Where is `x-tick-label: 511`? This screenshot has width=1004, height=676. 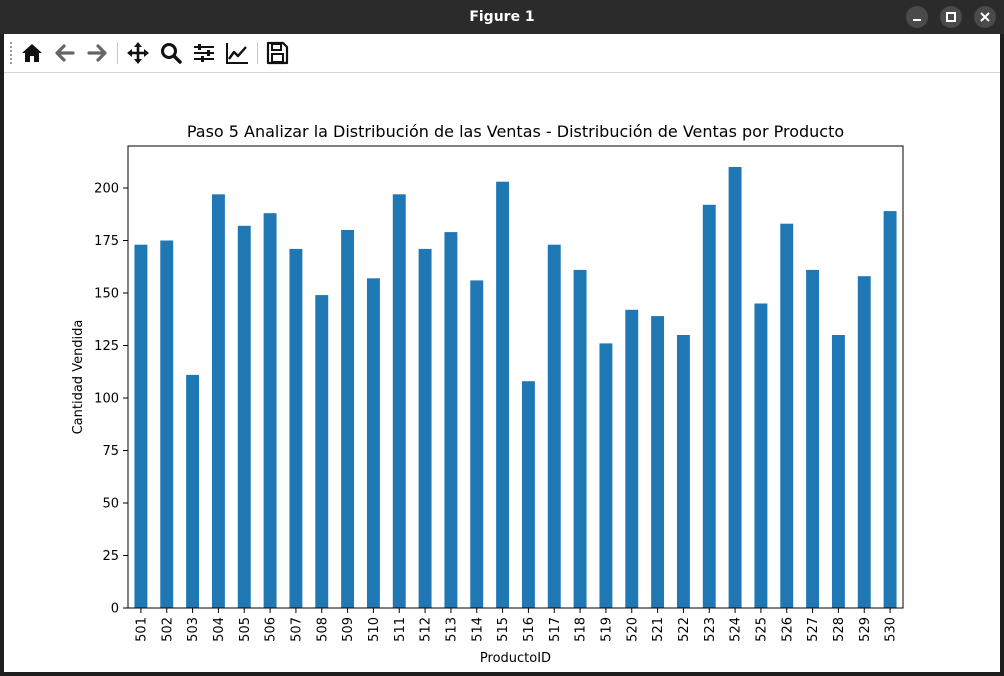
x-tick-label: 511 is located at coordinates (400, 629).